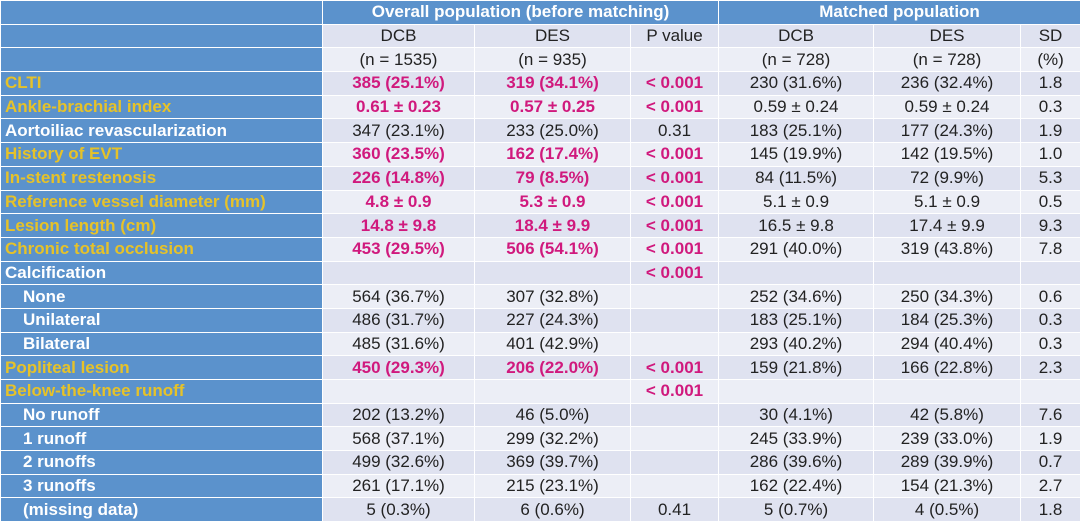 The width and height of the screenshot is (1080, 522). I want to click on cell-dcb: 499 (32.6%), so click(399, 463).